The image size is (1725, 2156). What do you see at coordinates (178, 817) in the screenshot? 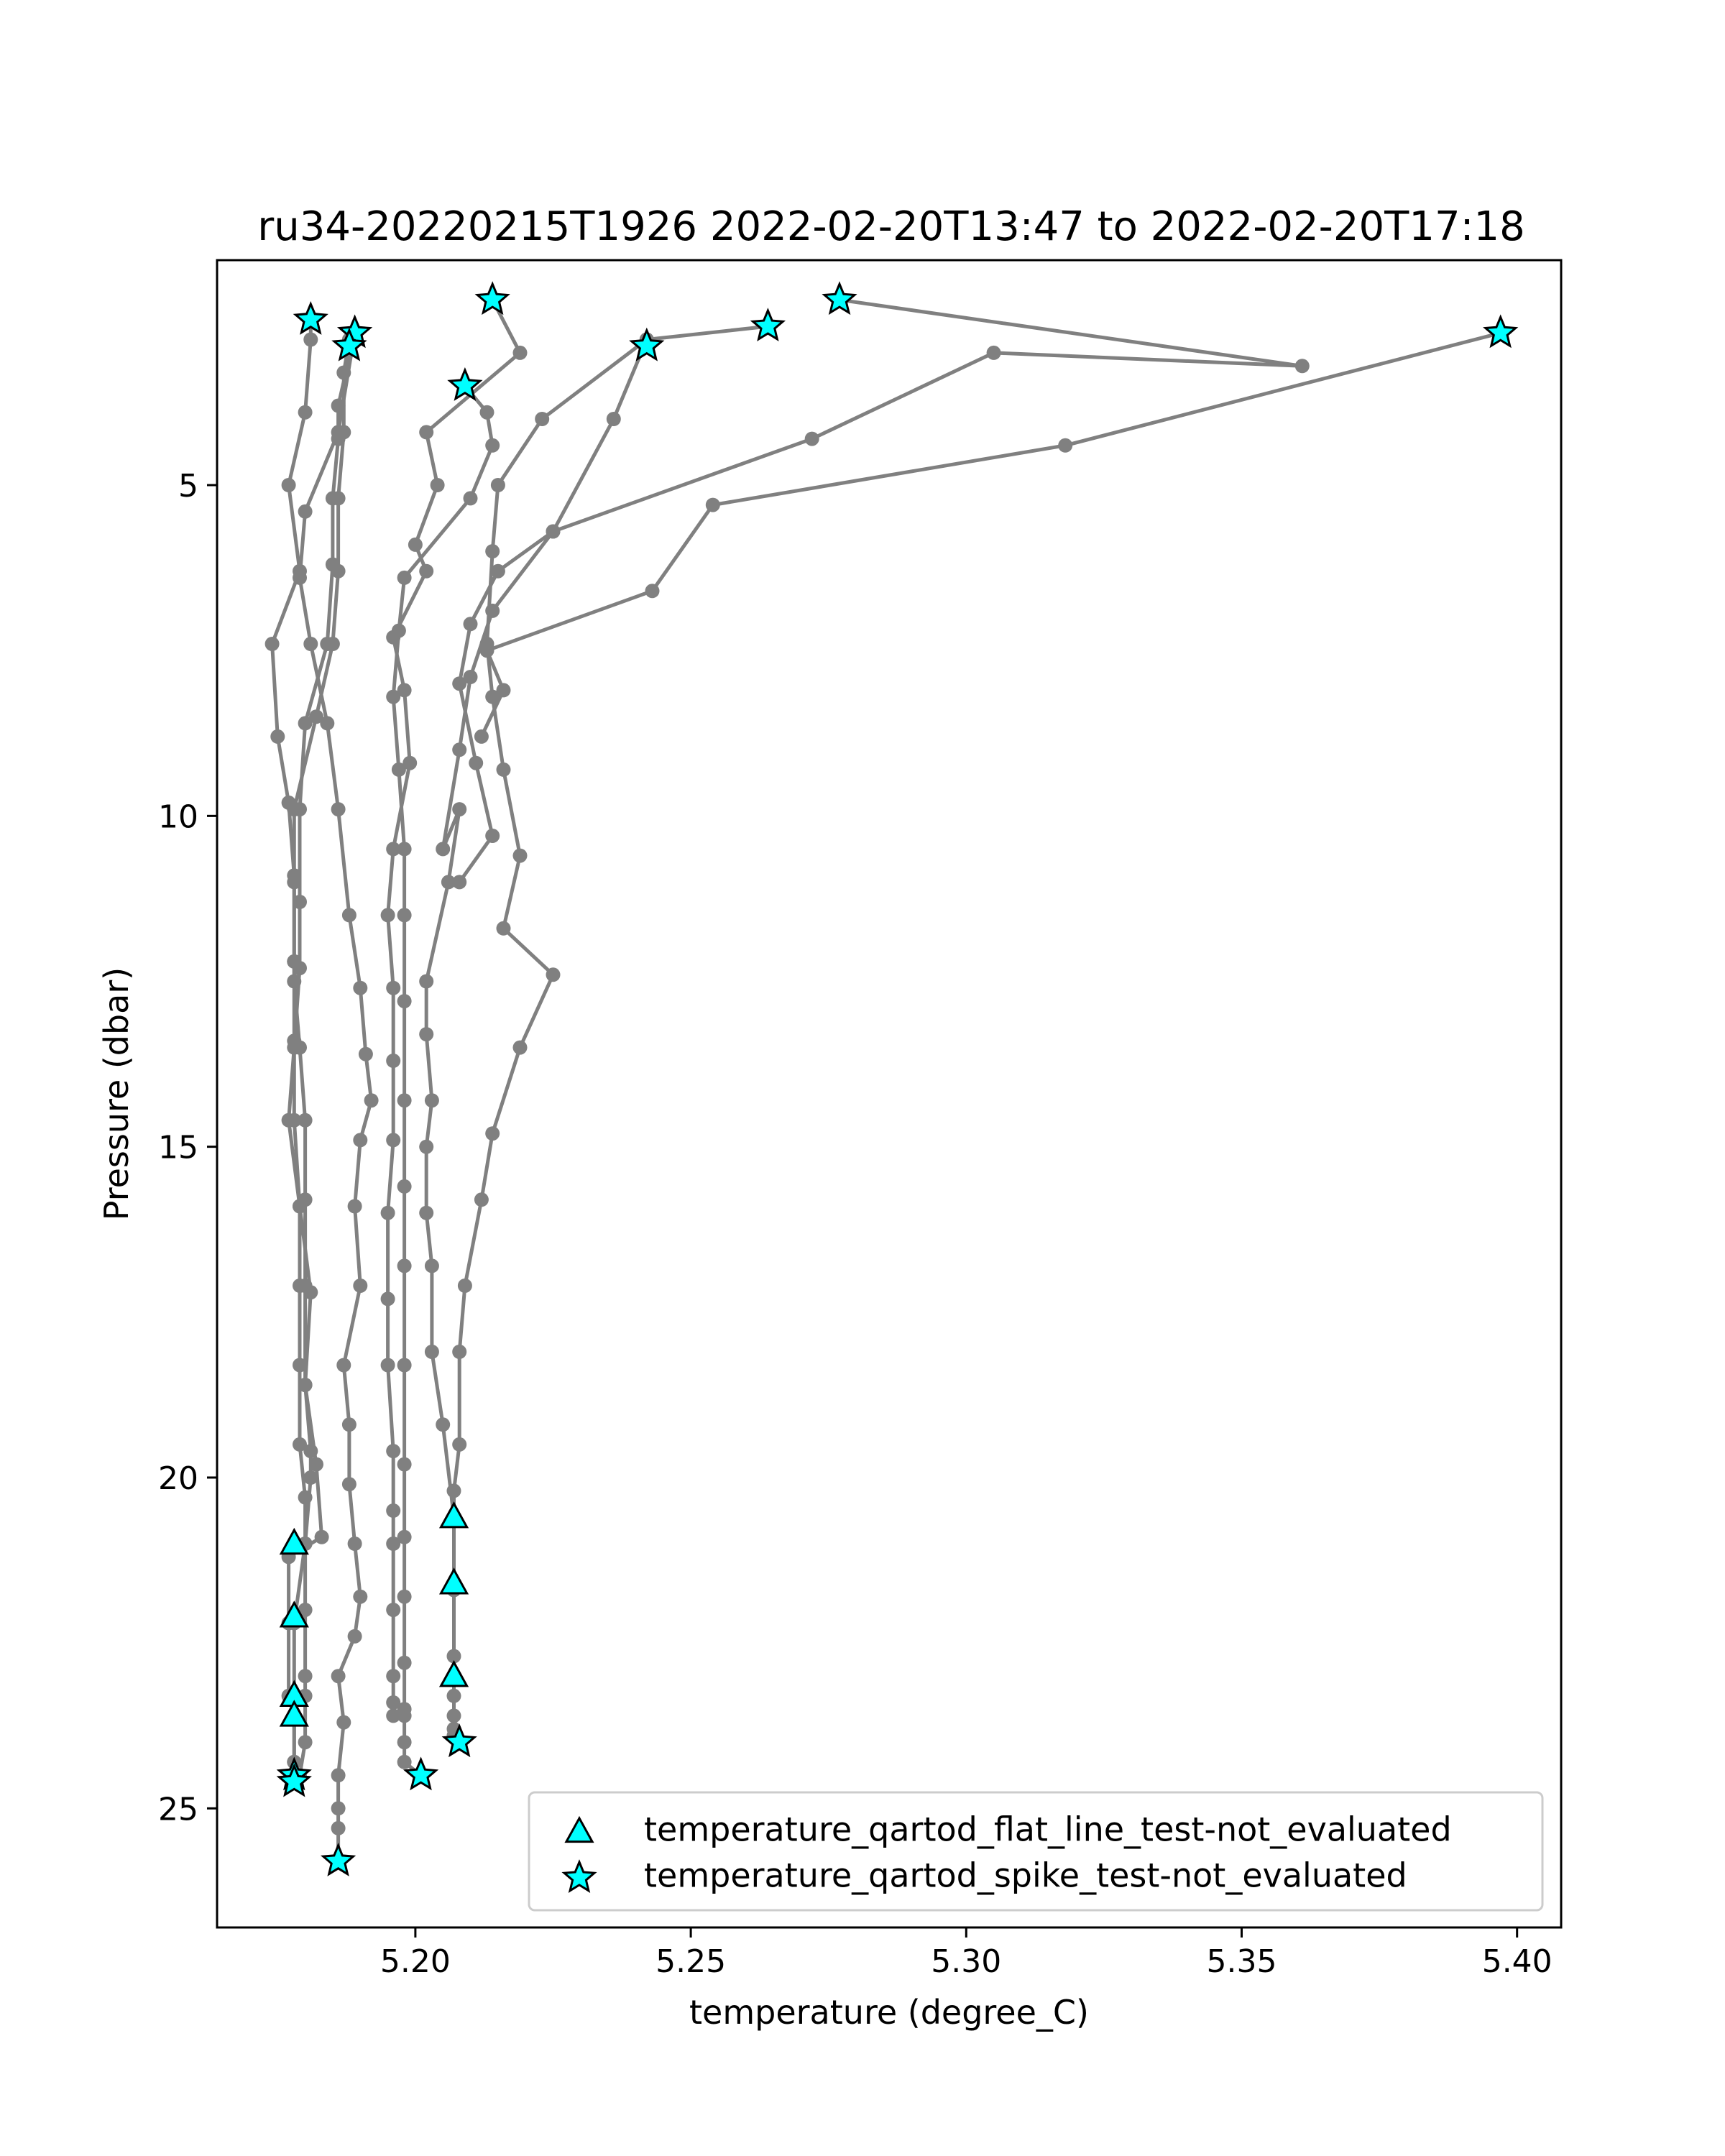
I see `y-tick-label: 10` at bounding box center [178, 817].